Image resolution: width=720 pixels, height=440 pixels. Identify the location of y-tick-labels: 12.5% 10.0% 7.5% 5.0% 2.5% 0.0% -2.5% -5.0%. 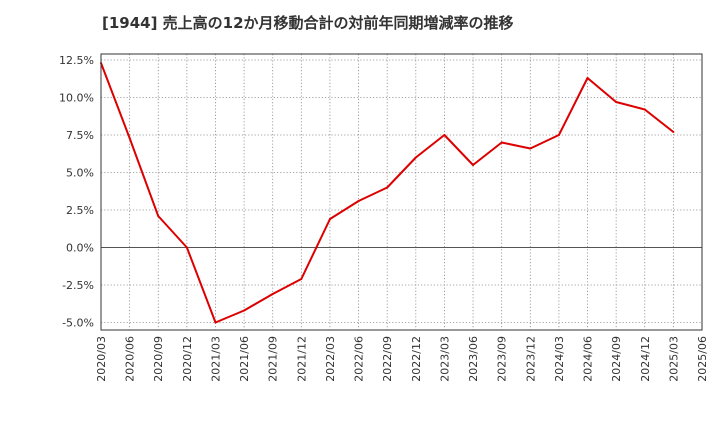
(76, 192).